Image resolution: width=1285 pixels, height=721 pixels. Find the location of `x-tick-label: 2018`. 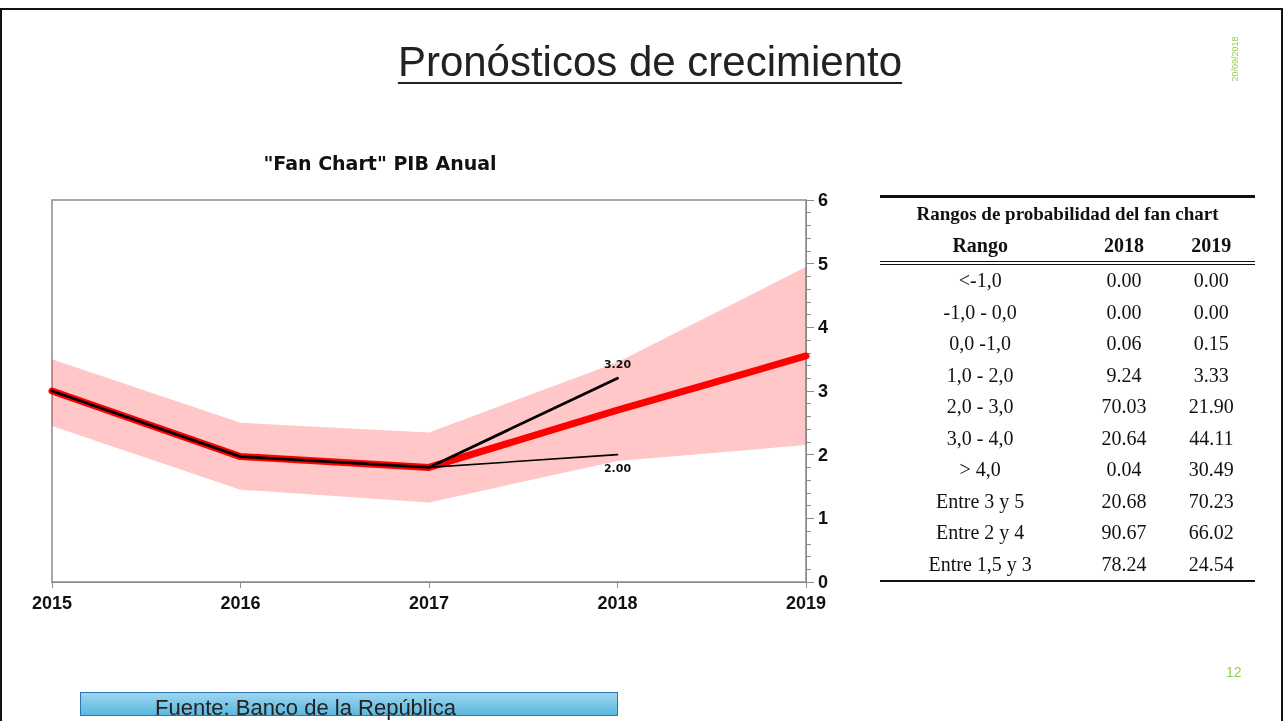

x-tick-label: 2018 is located at coordinates (617, 603).